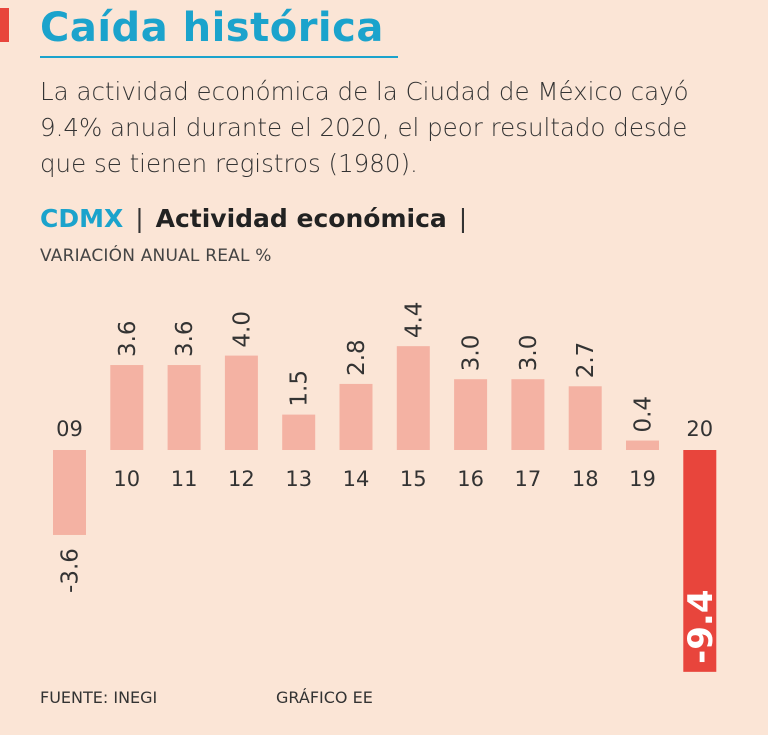 This screenshot has height=735, width=768. Describe the element at coordinates (212, 28) in the screenshot. I see `page-title: Caída histórica` at that location.